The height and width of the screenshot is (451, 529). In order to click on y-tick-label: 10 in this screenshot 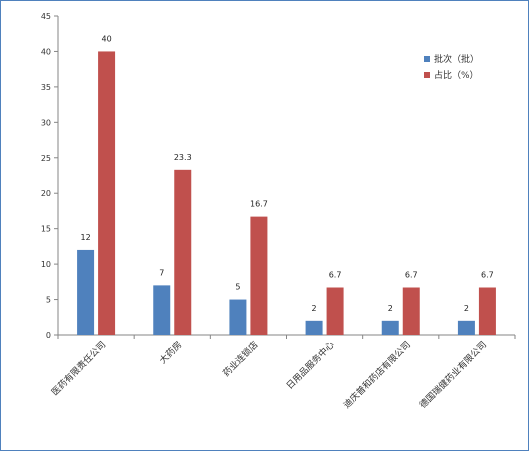, I will do `click(46, 264)`.